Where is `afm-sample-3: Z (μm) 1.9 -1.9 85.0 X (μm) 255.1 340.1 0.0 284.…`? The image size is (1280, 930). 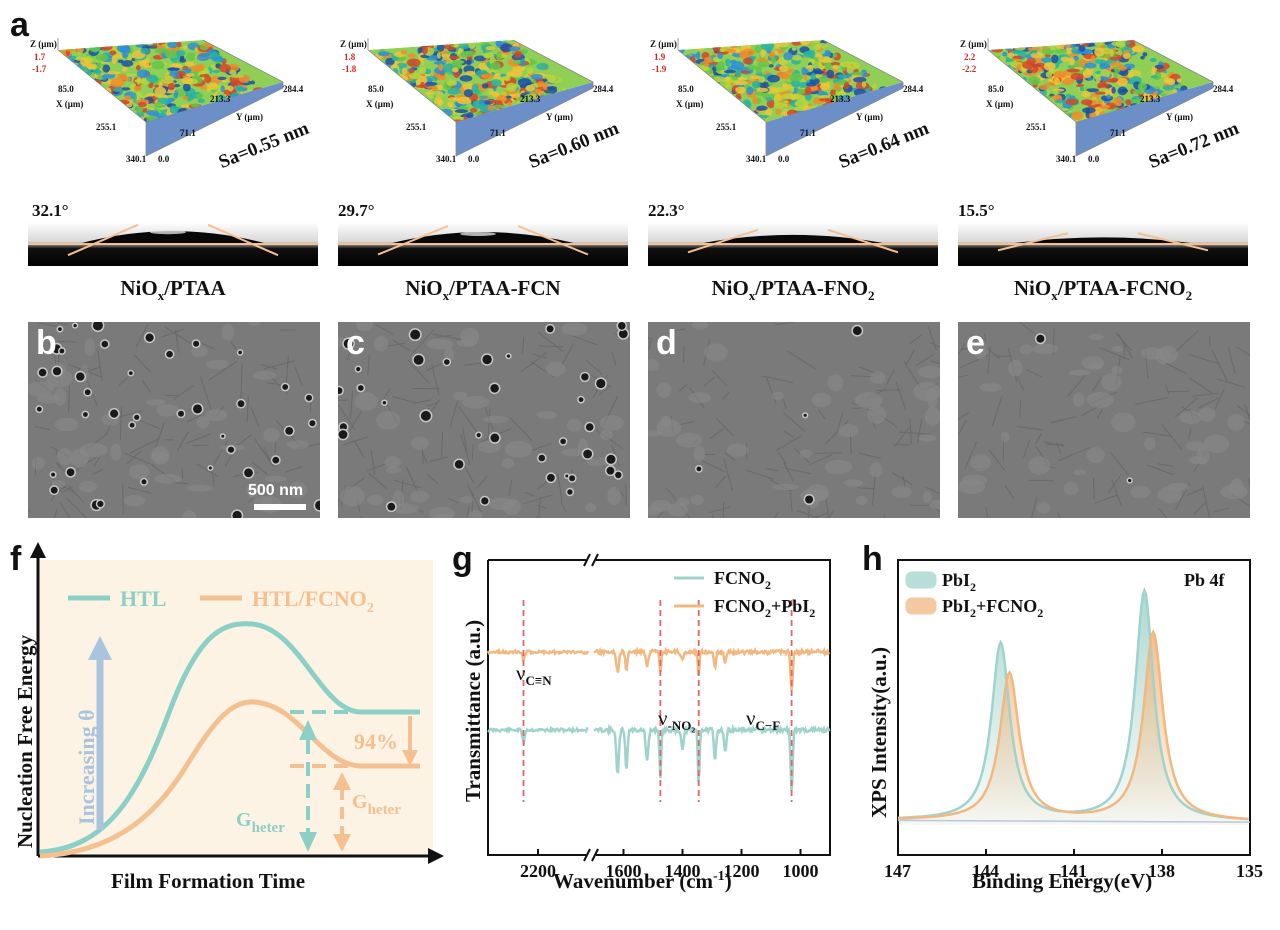
afm-sample-3: Z (μm) 1.9 -1.9 85.0 X (μm) 255.1 340.1 0.0 284.… is located at coordinates (798, 155).